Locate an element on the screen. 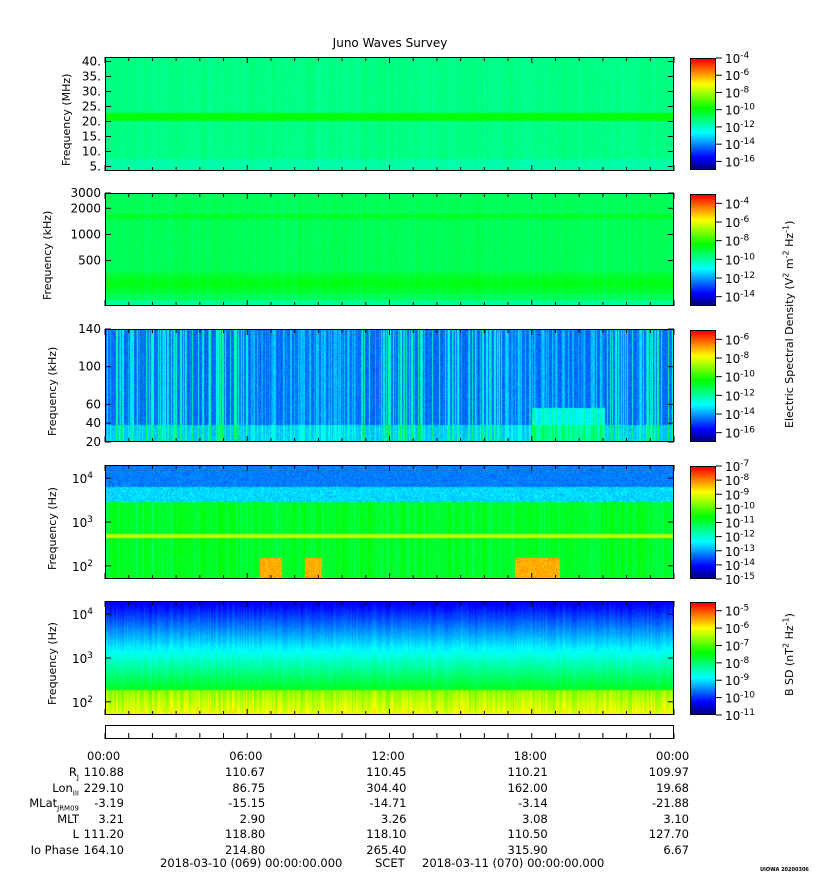 This screenshot has width=815, height=880. y-tick-label: 35. is located at coordinates (91, 77).